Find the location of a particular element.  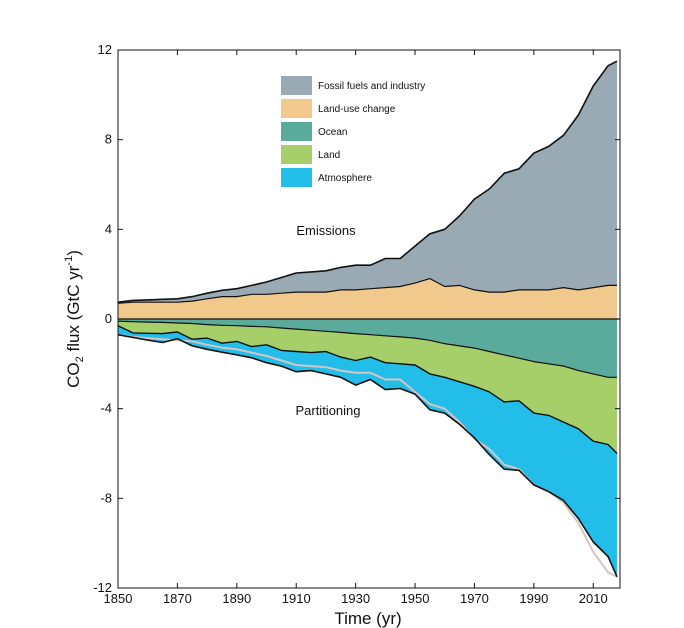

legend-label-land: Land is located at coordinates (329, 155).